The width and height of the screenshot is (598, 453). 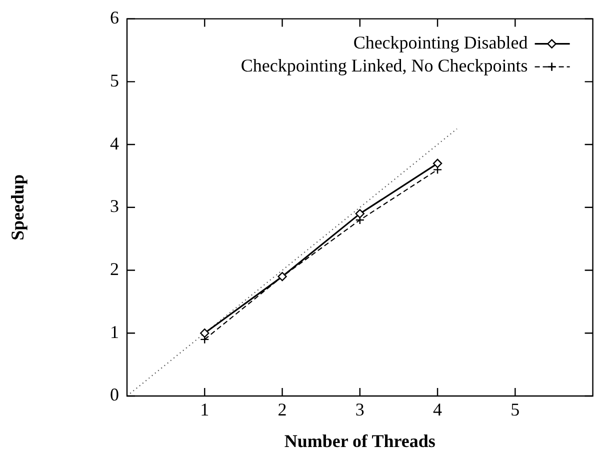 I want to click on x-axis-title: Number of Threads, so click(x=360, y=440).